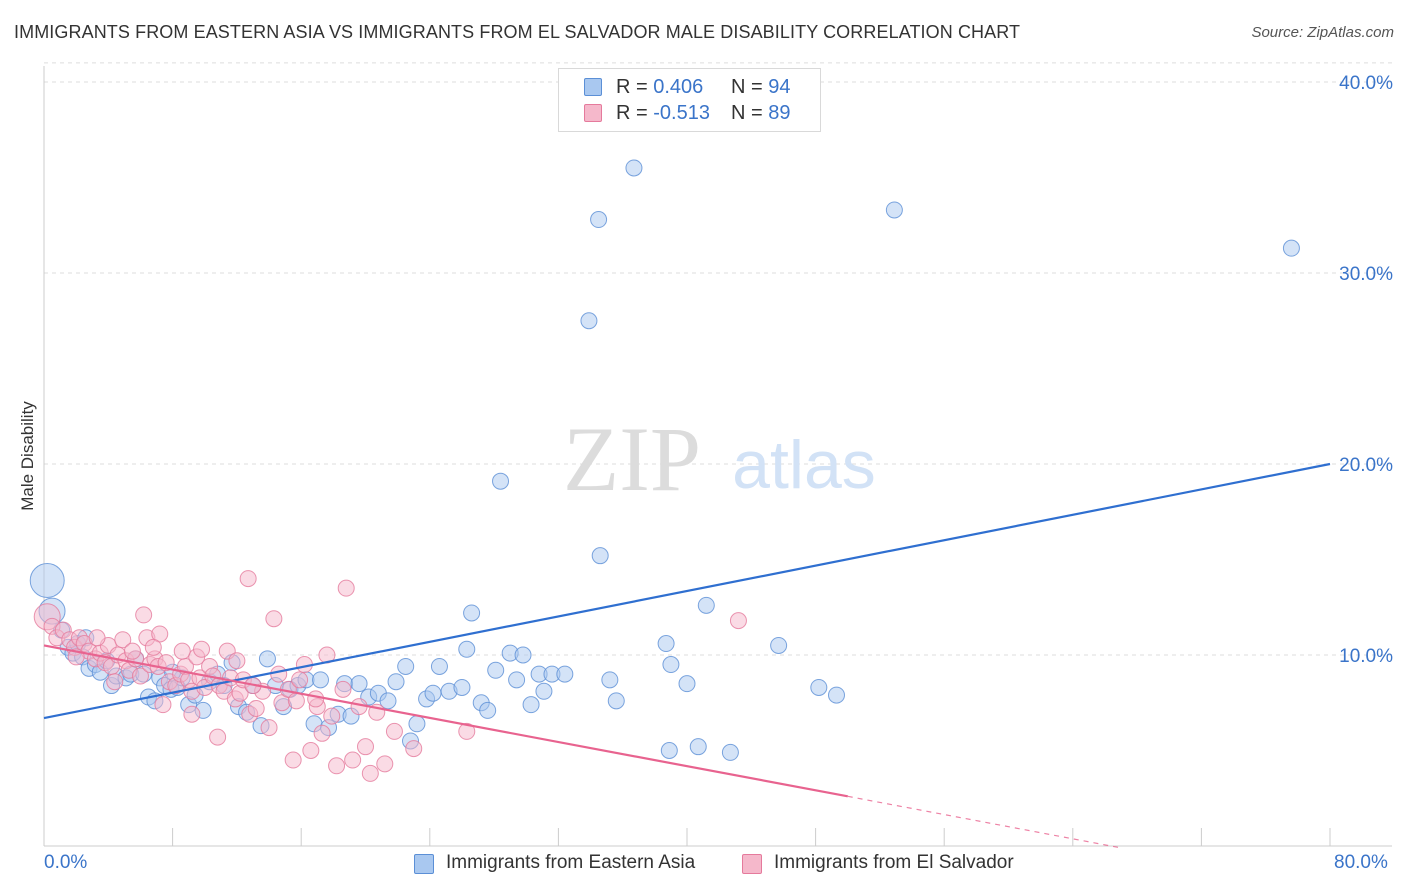  What do you see at coordinates (779, 87) in the screenshot?
I see `legend-n-value-blue: 94` at bounding box center [779, 87].